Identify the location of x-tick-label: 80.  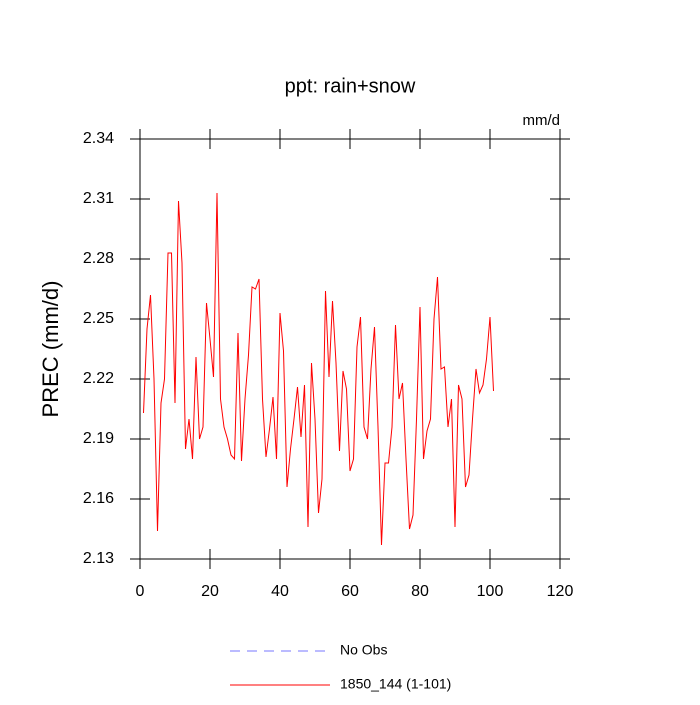
(420, 591).